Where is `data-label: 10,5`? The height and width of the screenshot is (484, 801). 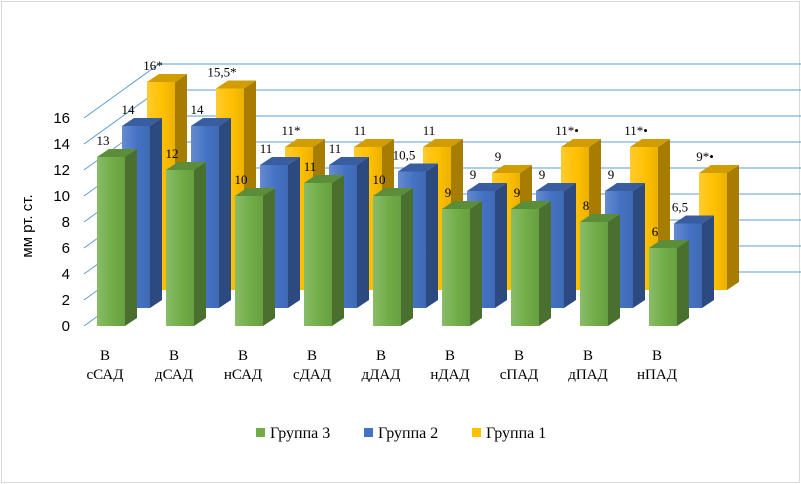 data-label: 10,5 is located at coordinates (404, 155).